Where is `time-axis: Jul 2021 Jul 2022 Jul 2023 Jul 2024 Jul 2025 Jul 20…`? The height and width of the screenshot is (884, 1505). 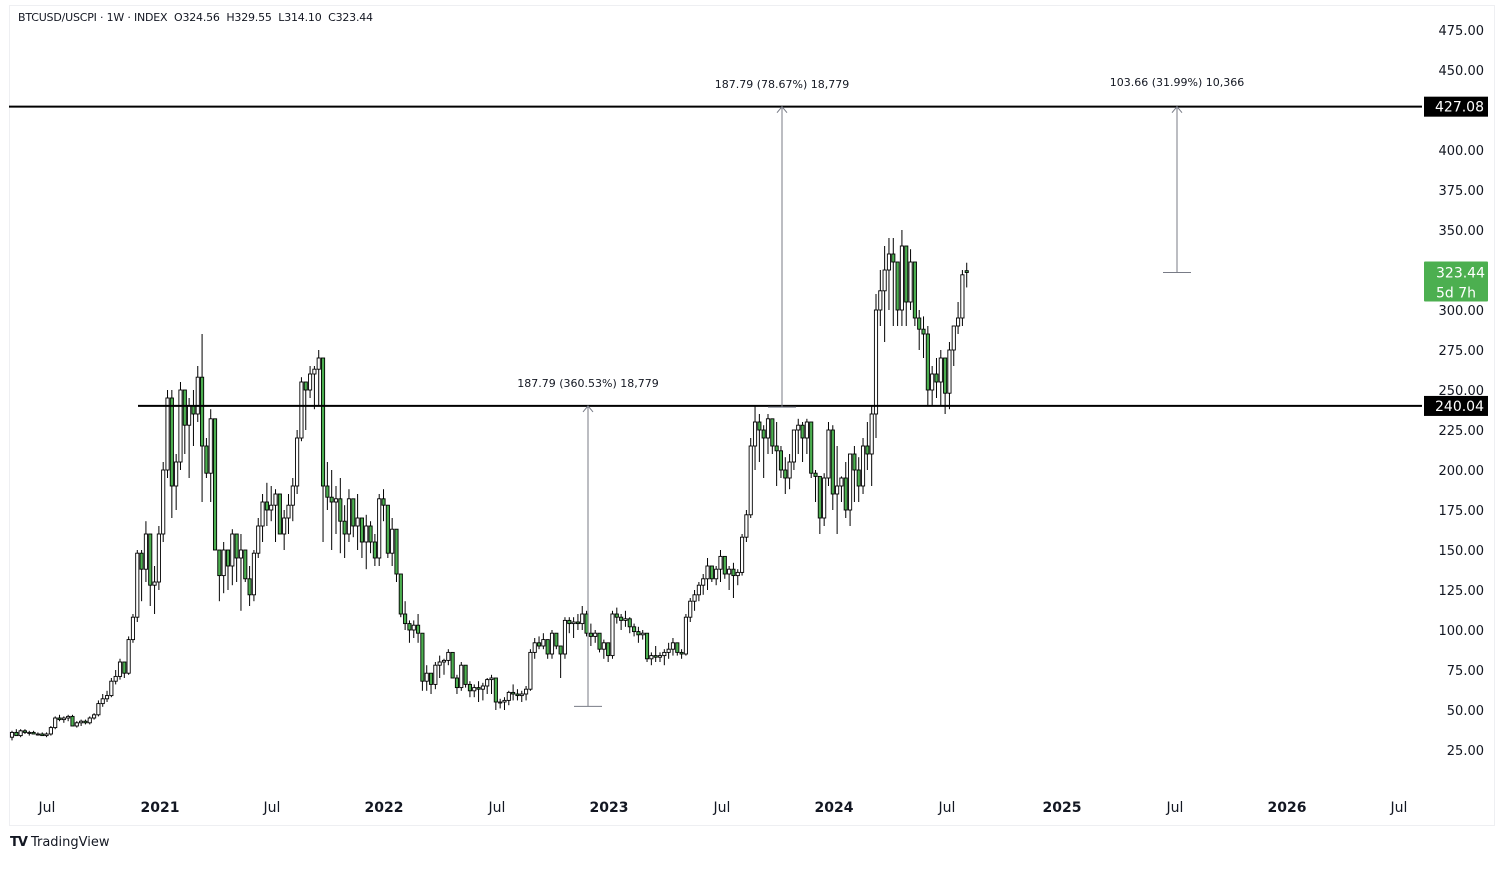
time-axis: Jul 2021 Jul 2022 Jul 2023 Jul 2024 Jul 2025 Jul 20… is located at coordinates (723, 808).